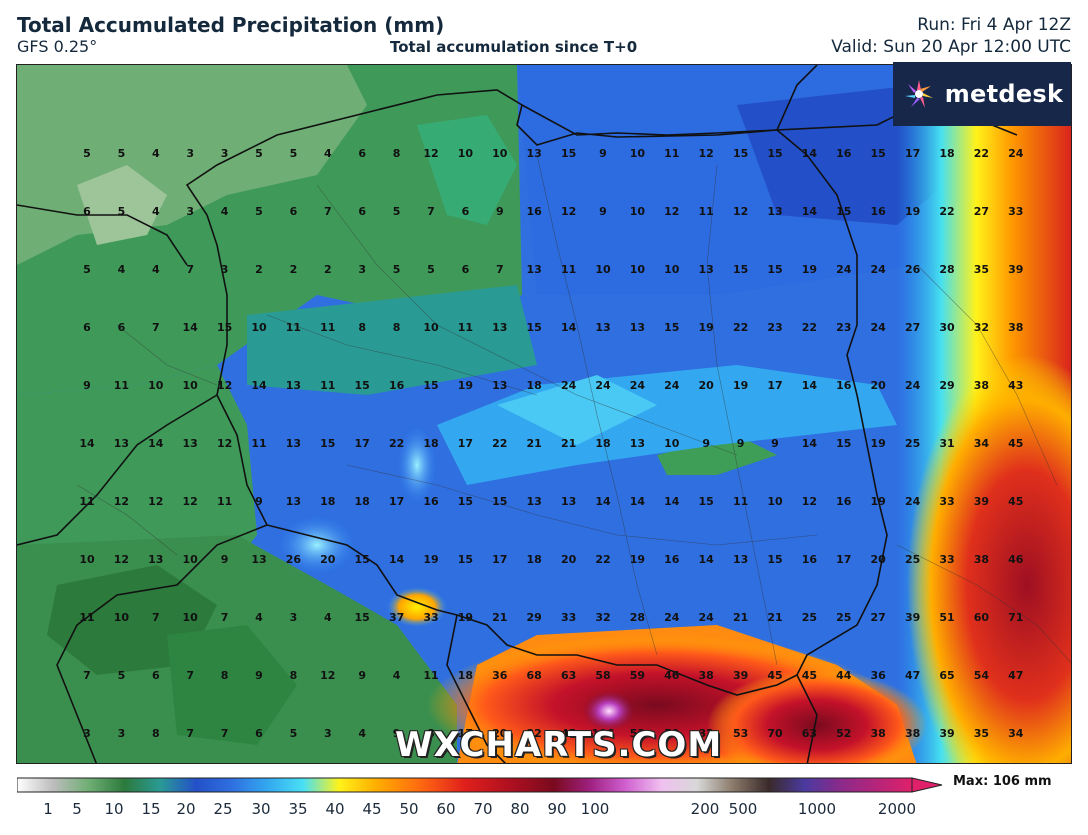  What do you see at coordinates (335, 809) in the screenshot?
I see `colorbar-tick-label: 40` at bounding box center [335, 809].